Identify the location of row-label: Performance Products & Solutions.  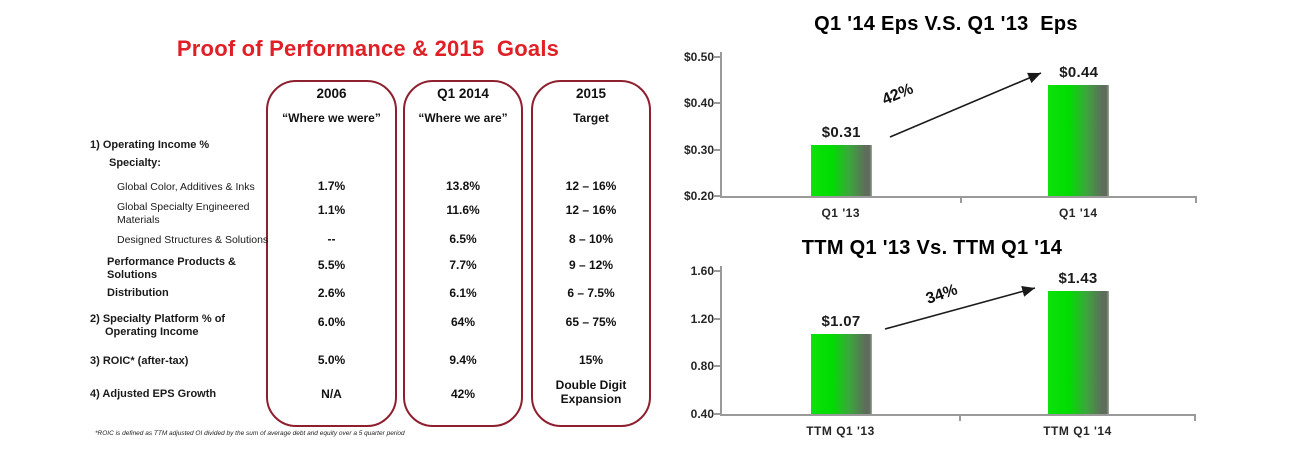
(171, 268).